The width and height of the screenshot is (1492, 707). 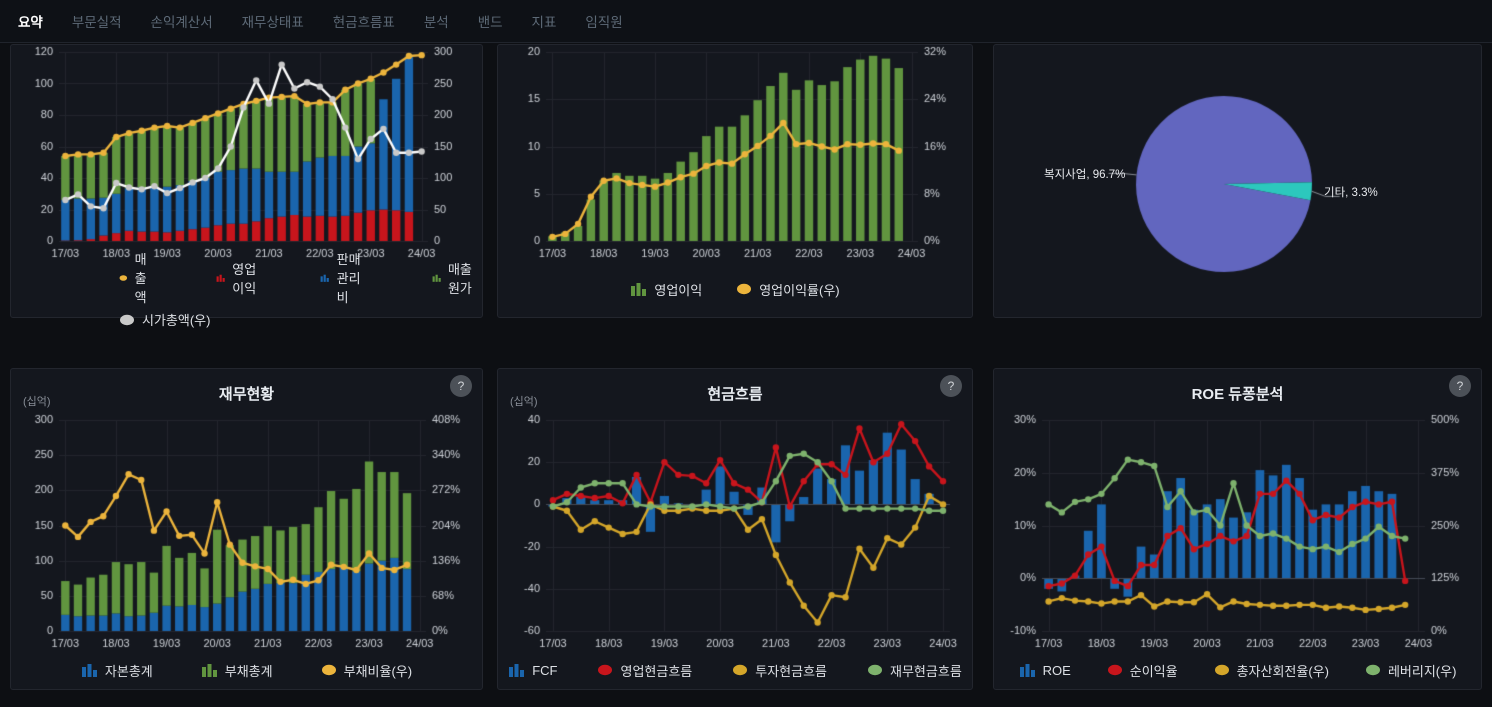 I want to click on legend-row: 자본총계 부채총계 부채비율(우), so click(x=246, y=670).